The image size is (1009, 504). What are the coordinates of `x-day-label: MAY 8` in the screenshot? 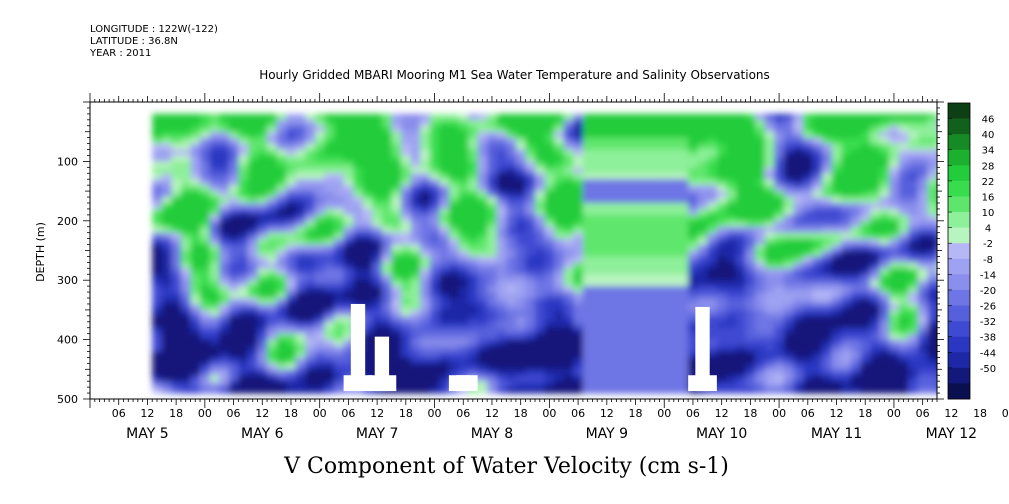 It's located at (492, 434).